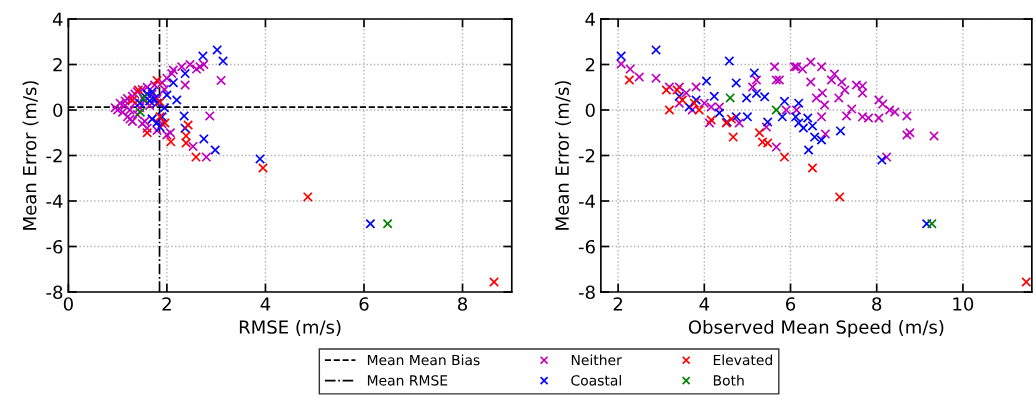  I want to click on x-tick-label: 0, so click(68, 304).